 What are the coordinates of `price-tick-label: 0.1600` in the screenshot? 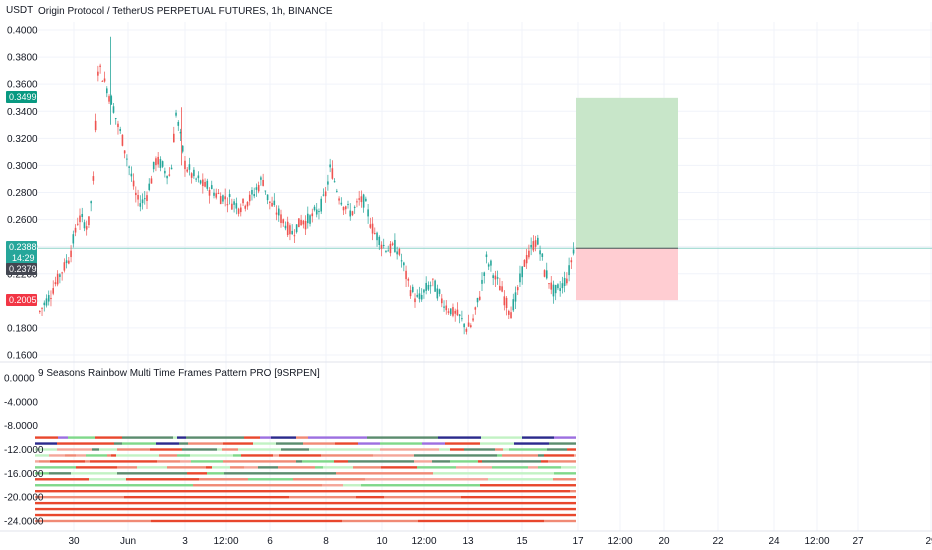 It's located at (22, 356).